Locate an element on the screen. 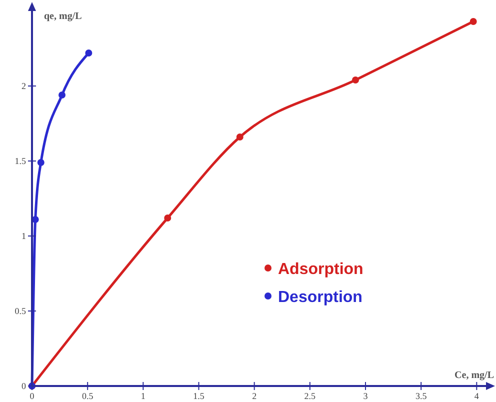 The height and width of the screenshot is (402, 496). y-tick-label: 1.5 is located at coordinates (20, 161).